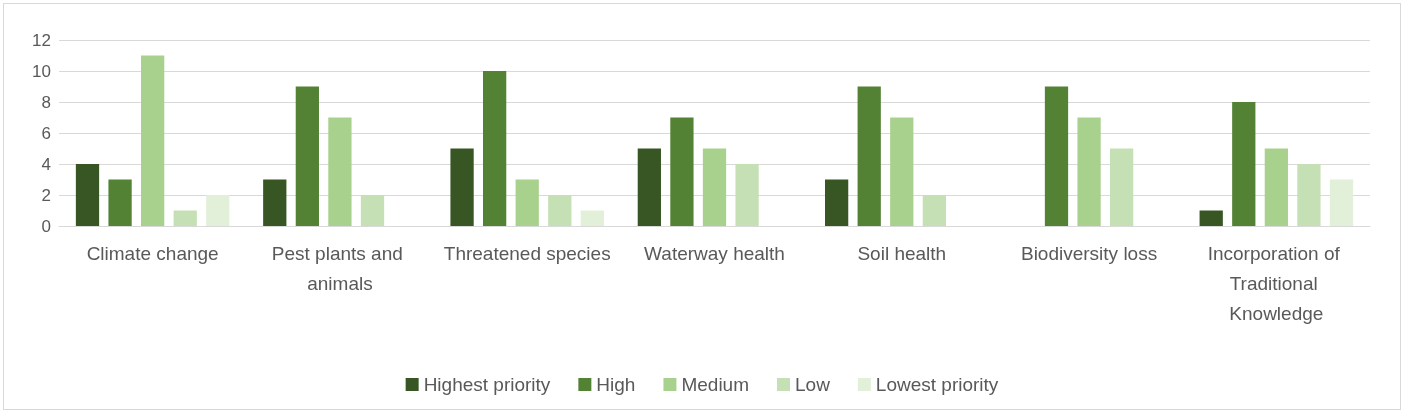 The width and height of the screenshot is (1406, 415). Describe the element at coordinates (41, 40) in the screenshot. I see `y-tick-label: 12` at that location.